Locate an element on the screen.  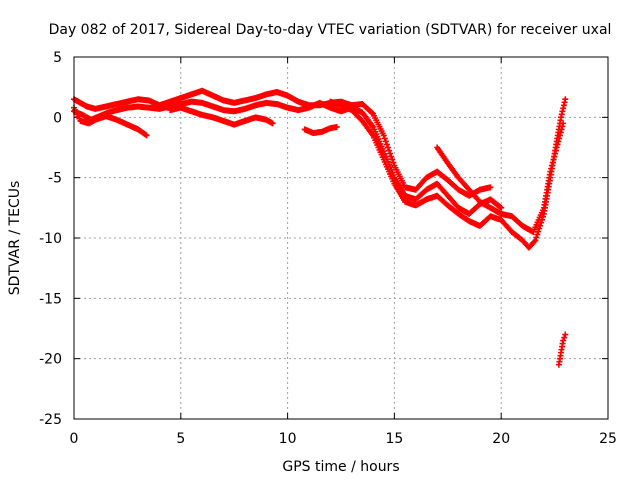
x-tick-label: 10 is located at coordinates (288, 439).